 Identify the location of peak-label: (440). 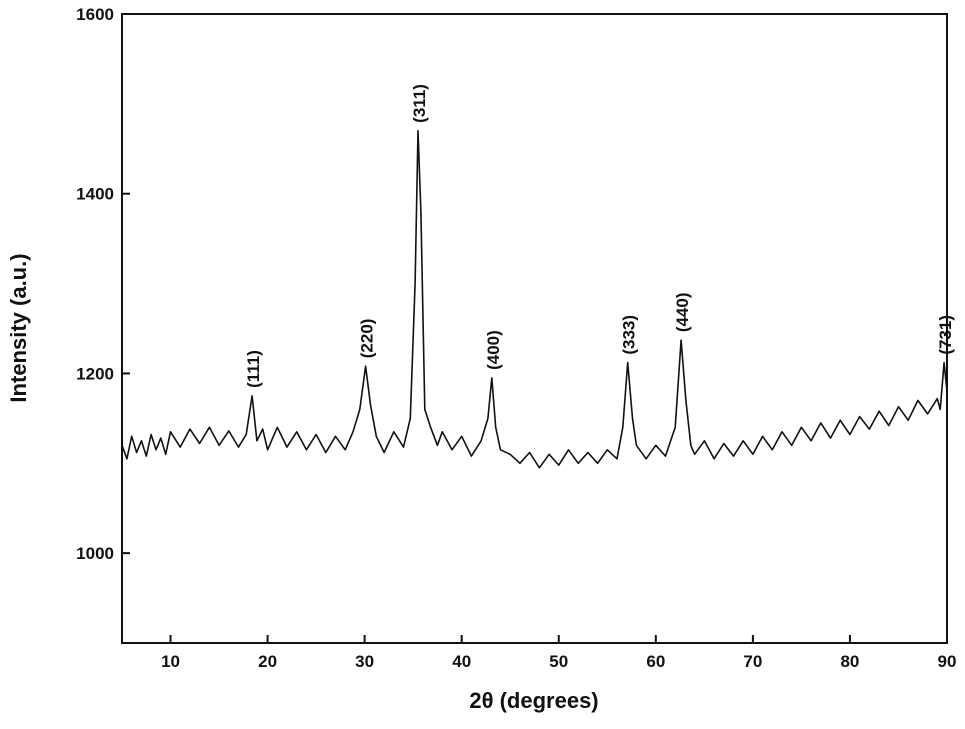
(682, 312).